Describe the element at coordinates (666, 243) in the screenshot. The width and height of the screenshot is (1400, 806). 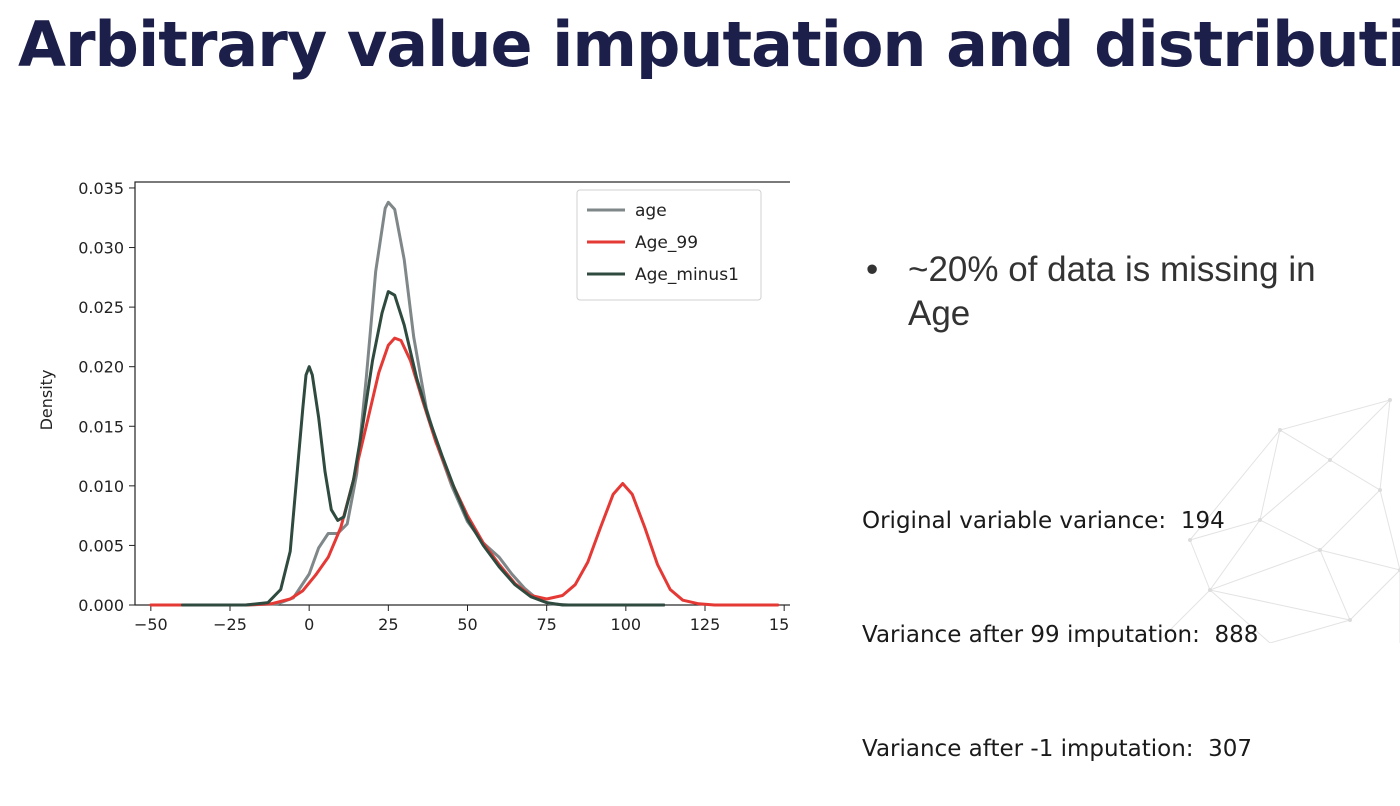
I see `legend-label: Age_99` at that location.